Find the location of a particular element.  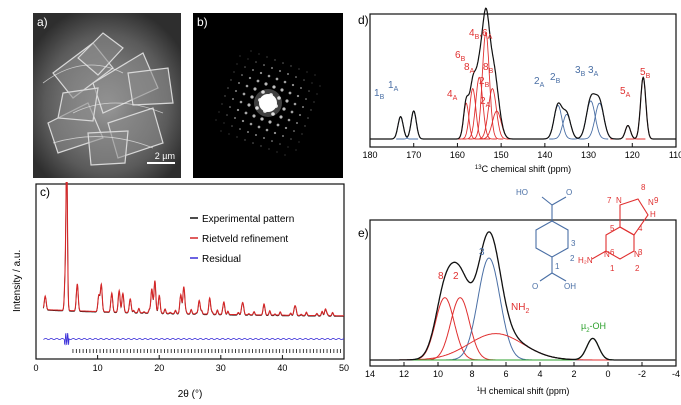

peak-label-nh2: NH2 is located at coordinates (520, 308).